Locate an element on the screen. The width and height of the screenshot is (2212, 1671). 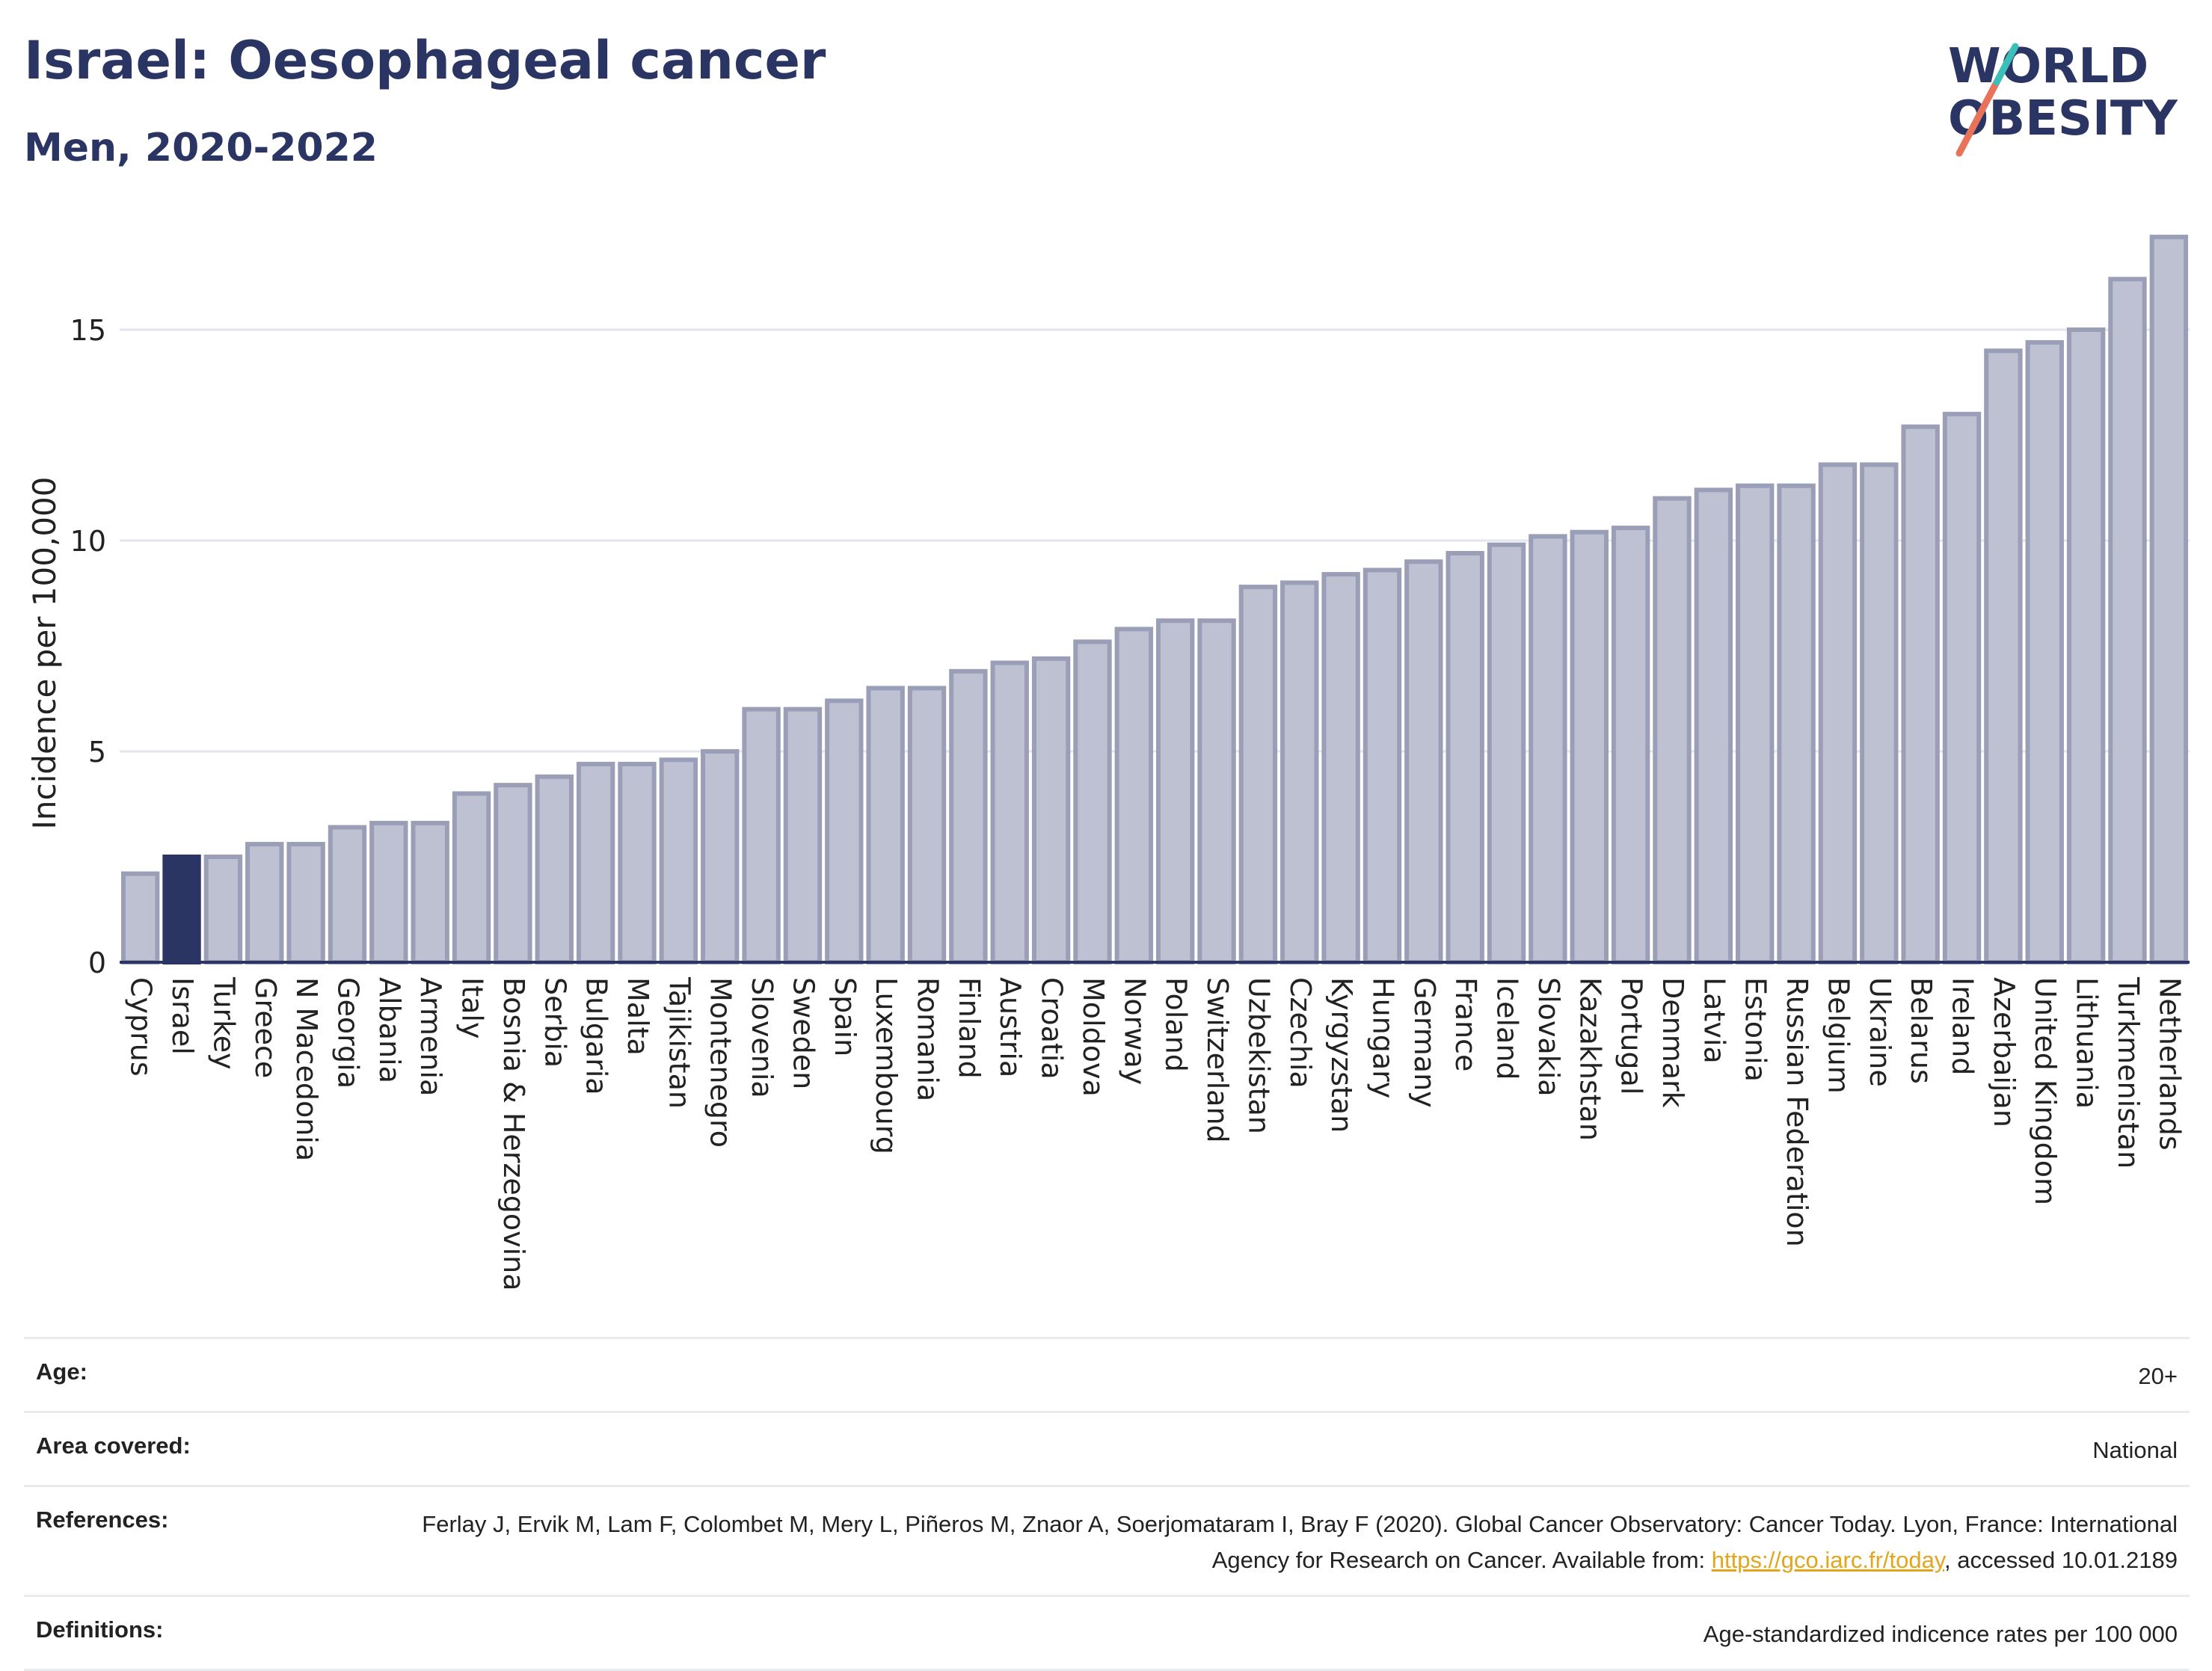
bar-kazakhstan is located at coordinates (1589, 746).